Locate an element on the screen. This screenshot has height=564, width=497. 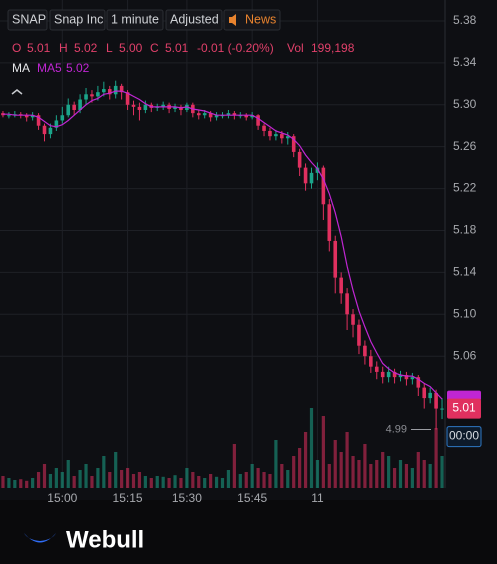
header-tab-label: SNAP is located at coordinates (29, 19).